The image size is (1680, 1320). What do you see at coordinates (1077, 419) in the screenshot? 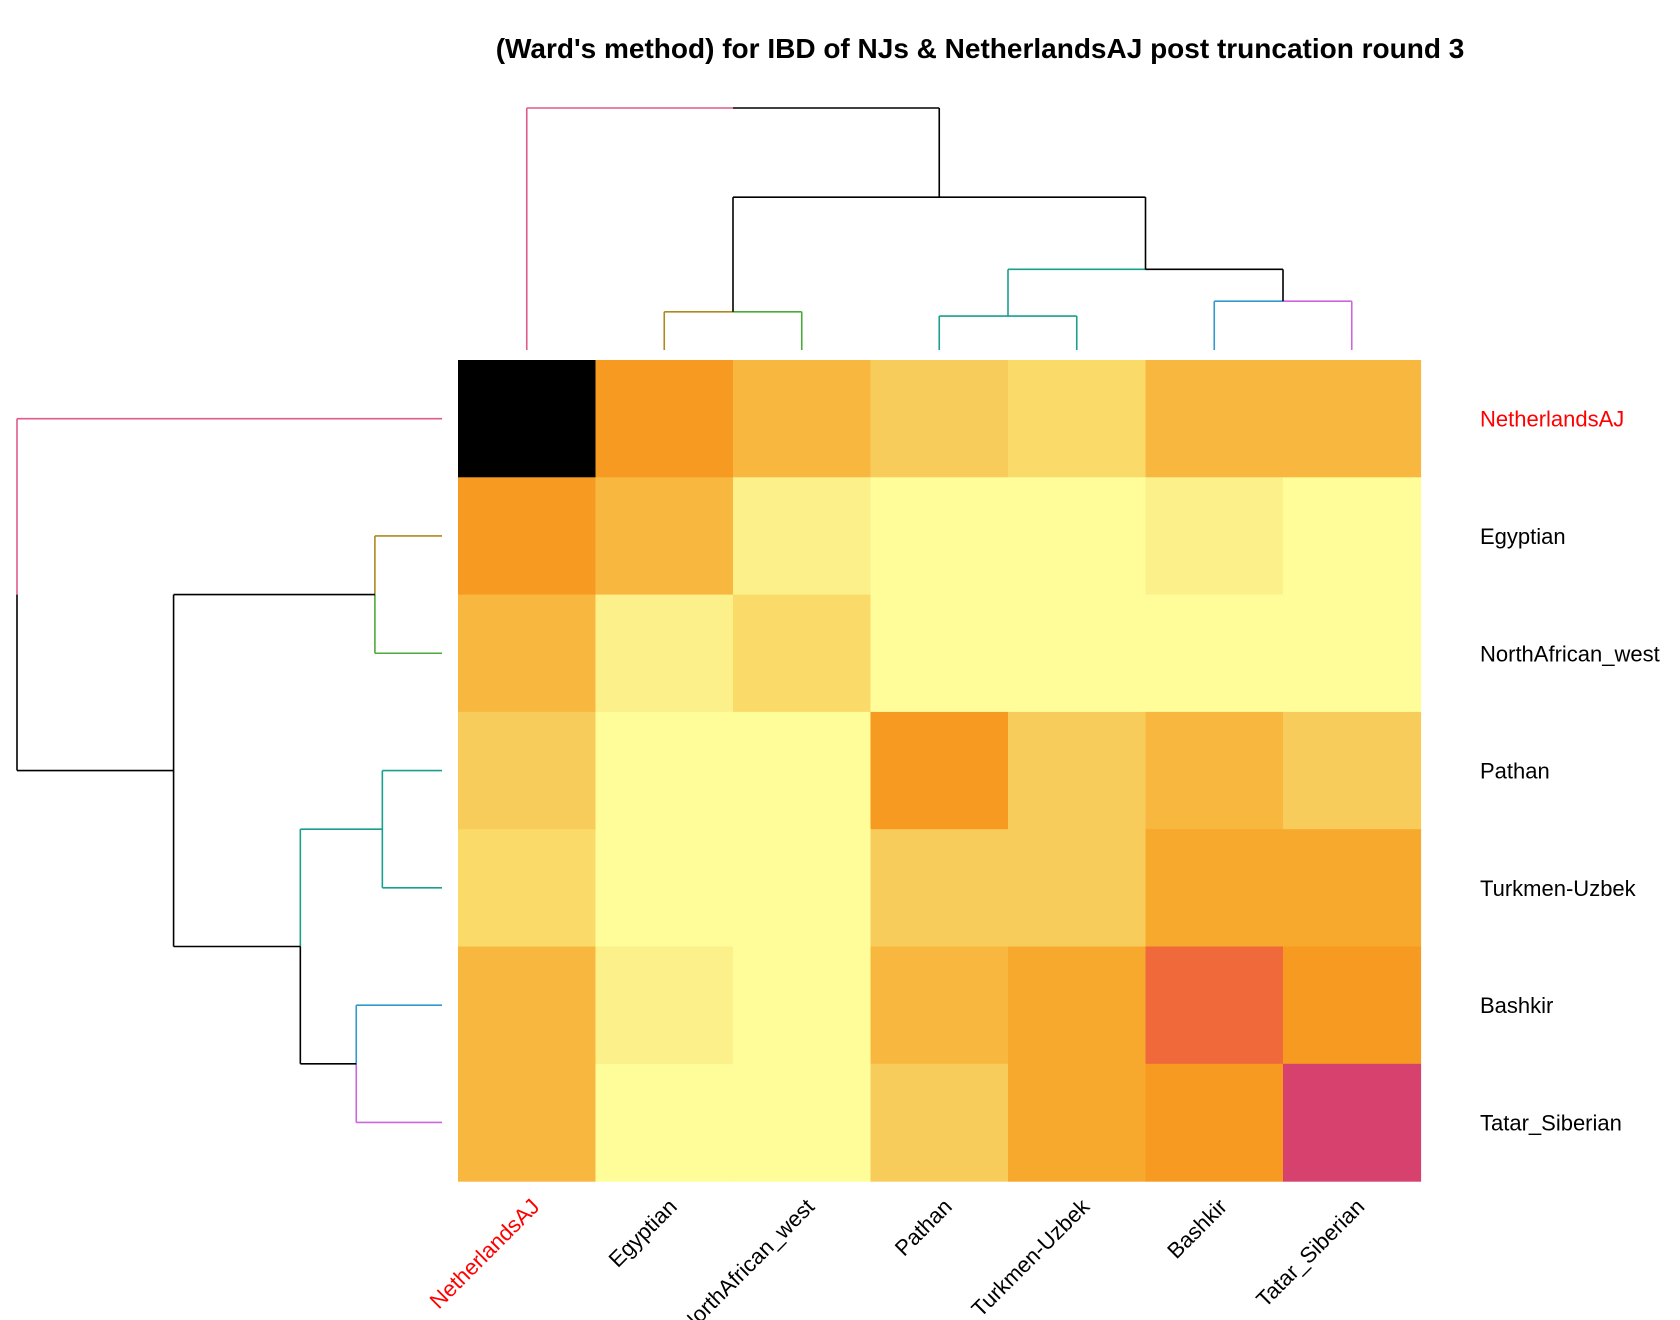
I see `heatmap-cell-netherlandsaj-turkmen-uzbek` at bounding box center [1077, 419].